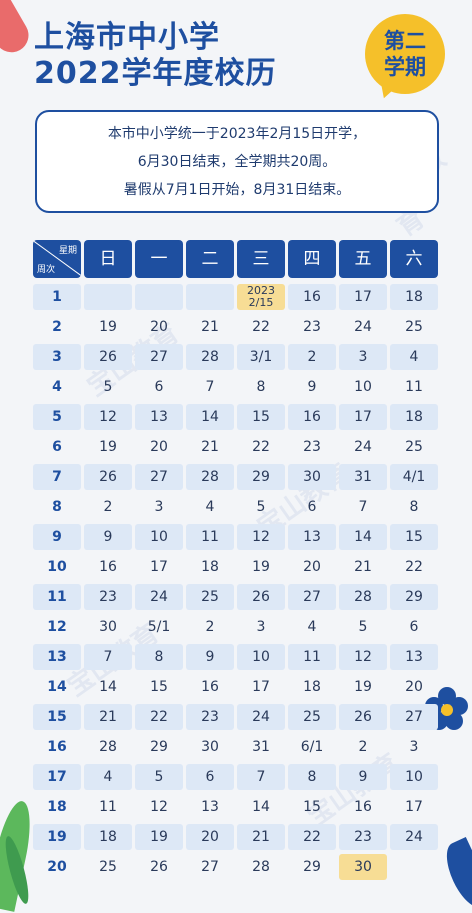 This screenshot has height=913, width=472. I want to click on week-number: 6, so click(57, 447).